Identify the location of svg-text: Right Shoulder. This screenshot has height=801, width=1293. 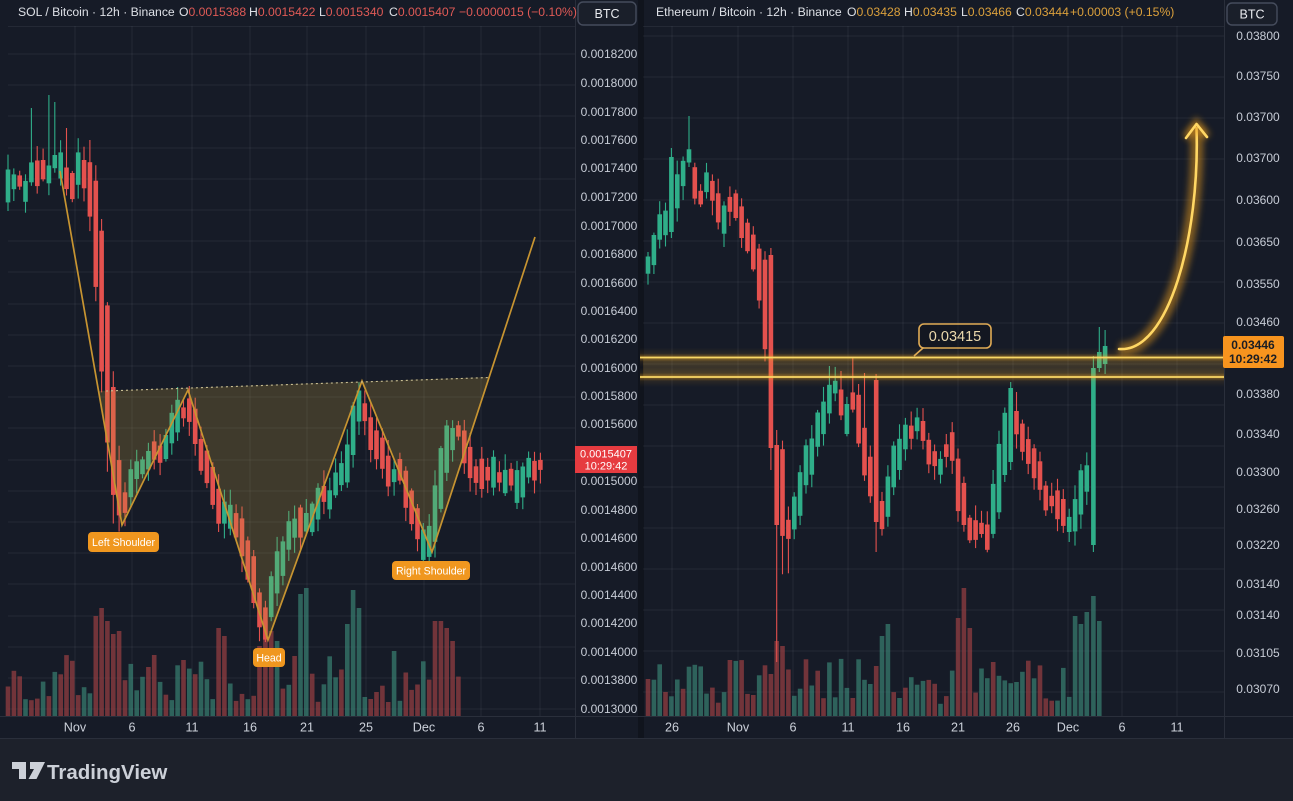
(431, 572).